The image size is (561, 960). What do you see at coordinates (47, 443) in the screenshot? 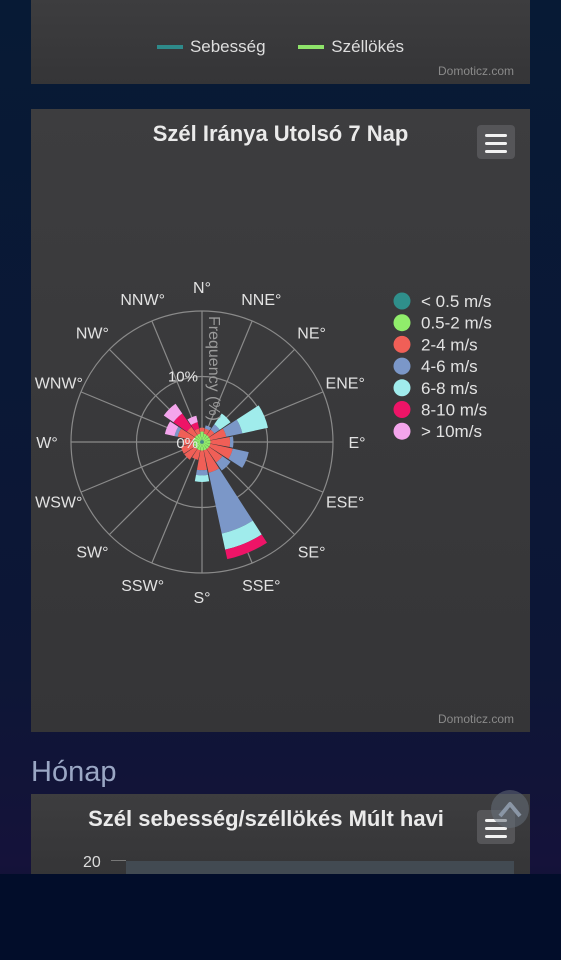
I see `direction-label-w: W°` at bounding box center [47, 443].